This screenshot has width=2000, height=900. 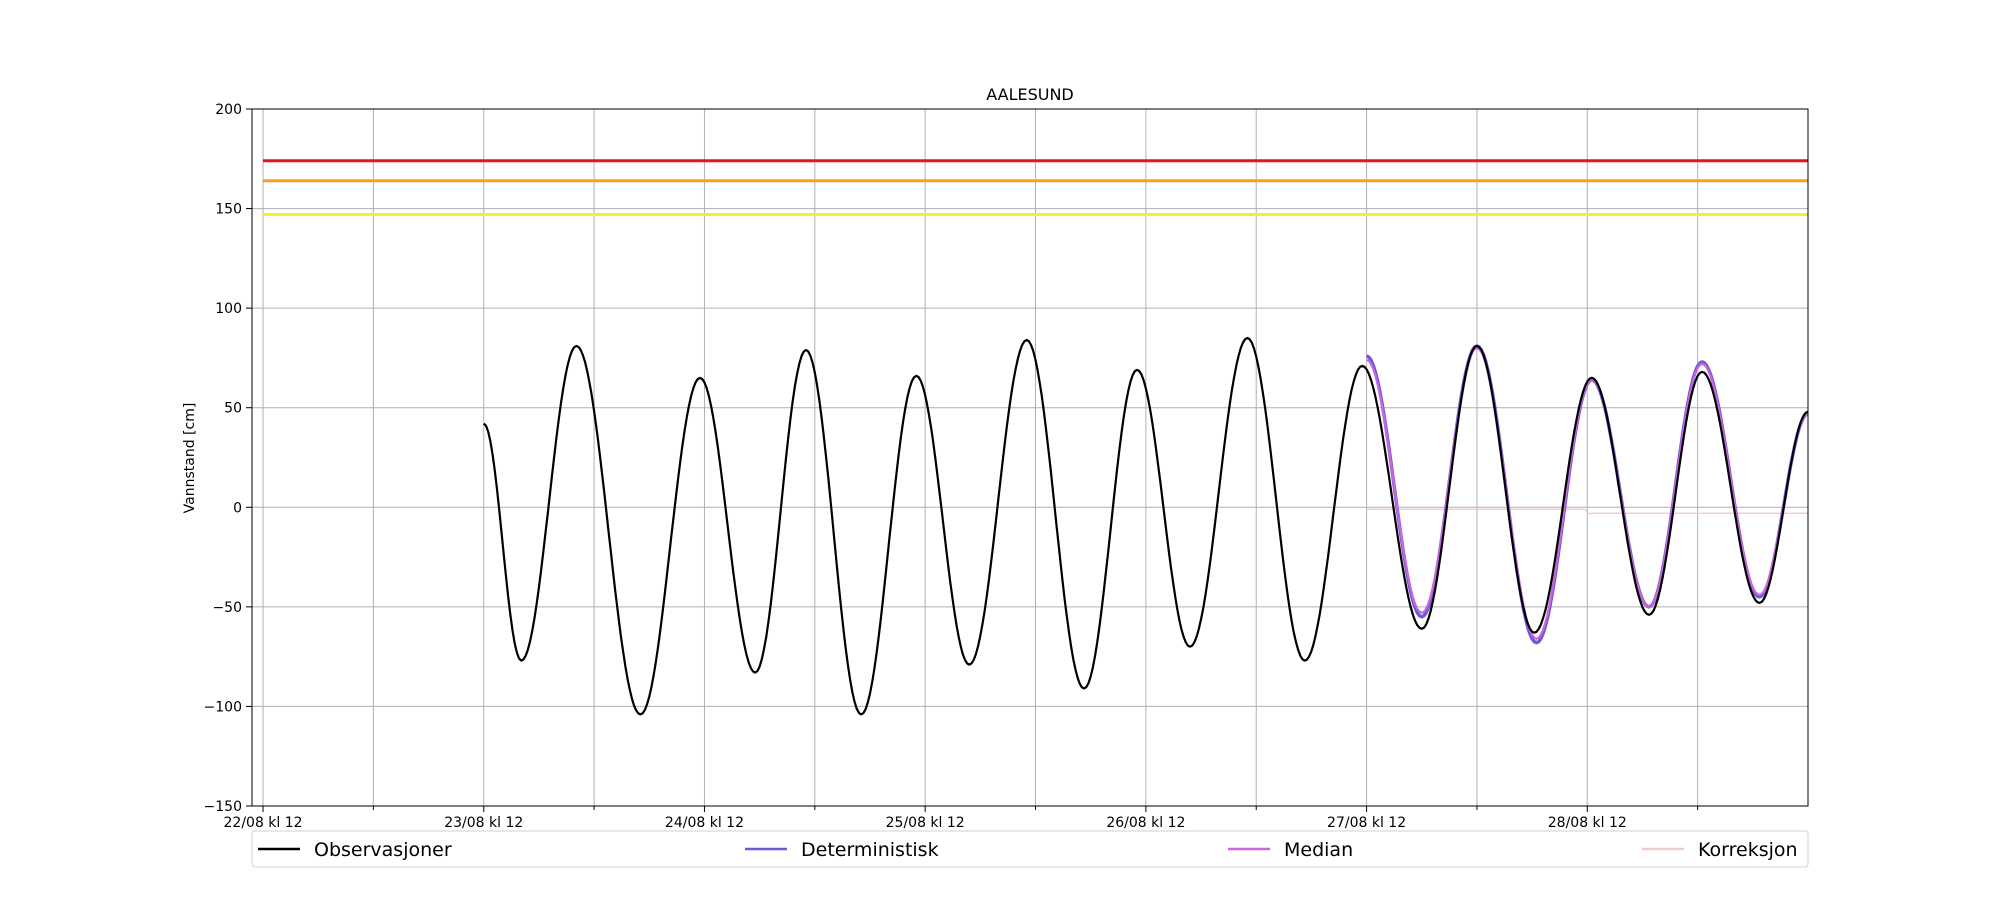 I want to click on x-tick-label: 27/08 kl 12, so click(x=1366, y=823).